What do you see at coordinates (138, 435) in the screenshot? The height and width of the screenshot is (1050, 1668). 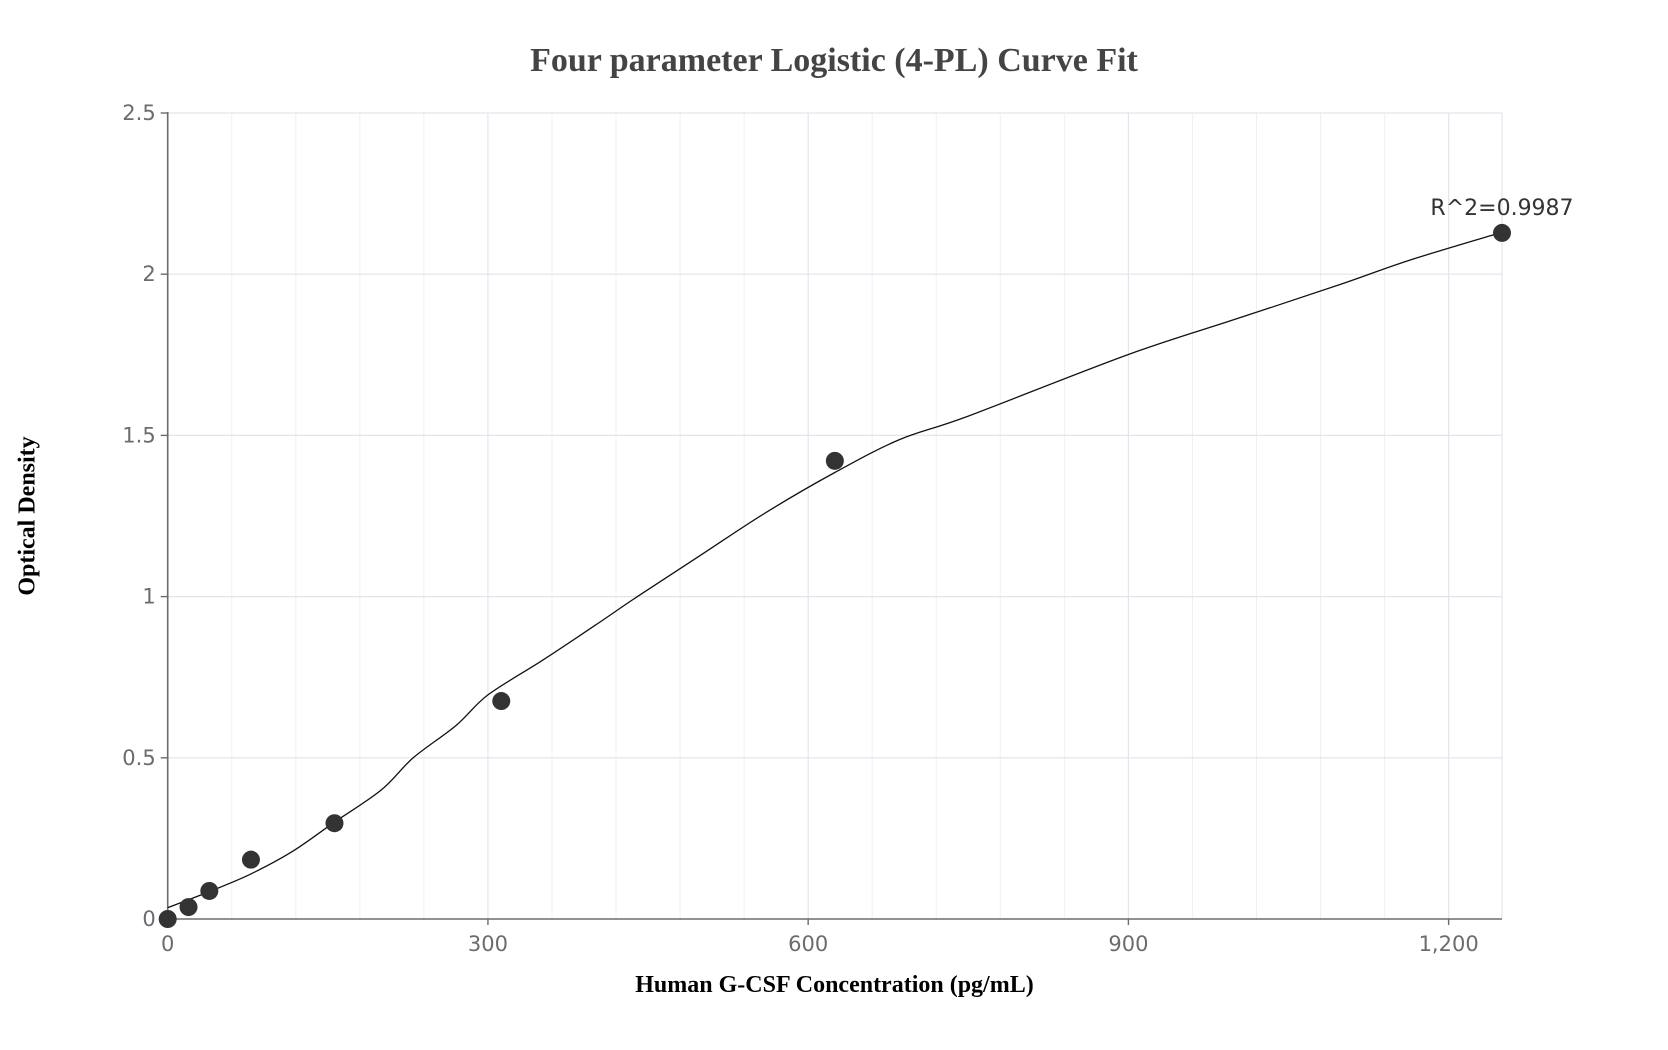 I see `y-tick-label: 1.5` at bounding box center [138, 435].